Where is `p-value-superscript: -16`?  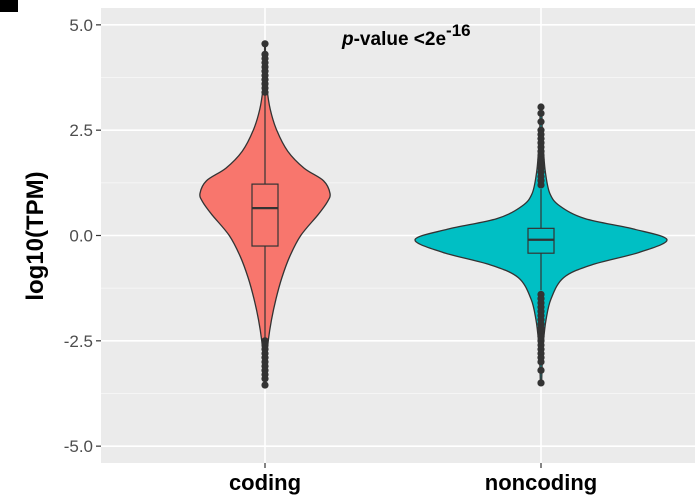 p-value-superscript: -16 is located at coordinates (458, 30).